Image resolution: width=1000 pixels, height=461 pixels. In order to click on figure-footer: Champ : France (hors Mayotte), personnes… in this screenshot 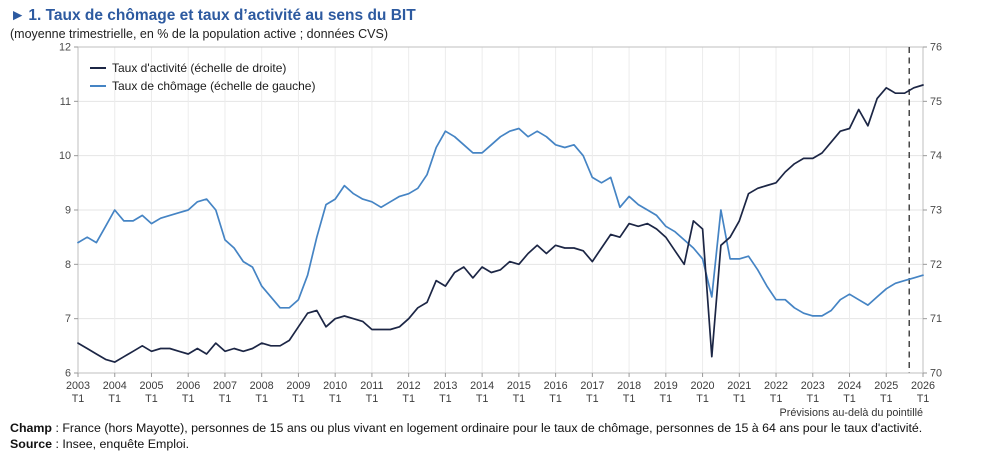, I will do `click(500, 435)`.